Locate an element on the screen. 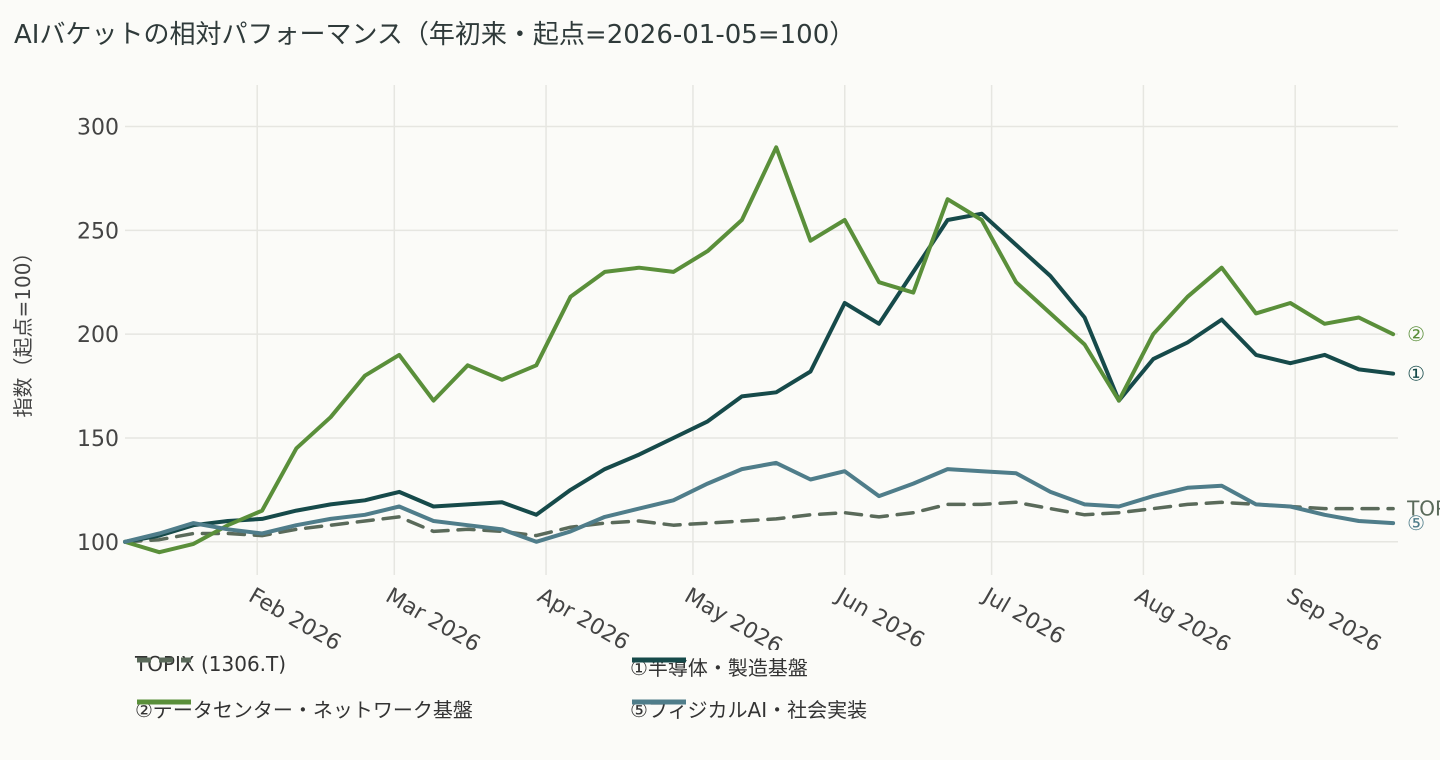 Image resolution: width=1440 pixels, height=760 pixels. legend-label-topix: TOPIX (1306.T) is located at coordinates (211, 664).